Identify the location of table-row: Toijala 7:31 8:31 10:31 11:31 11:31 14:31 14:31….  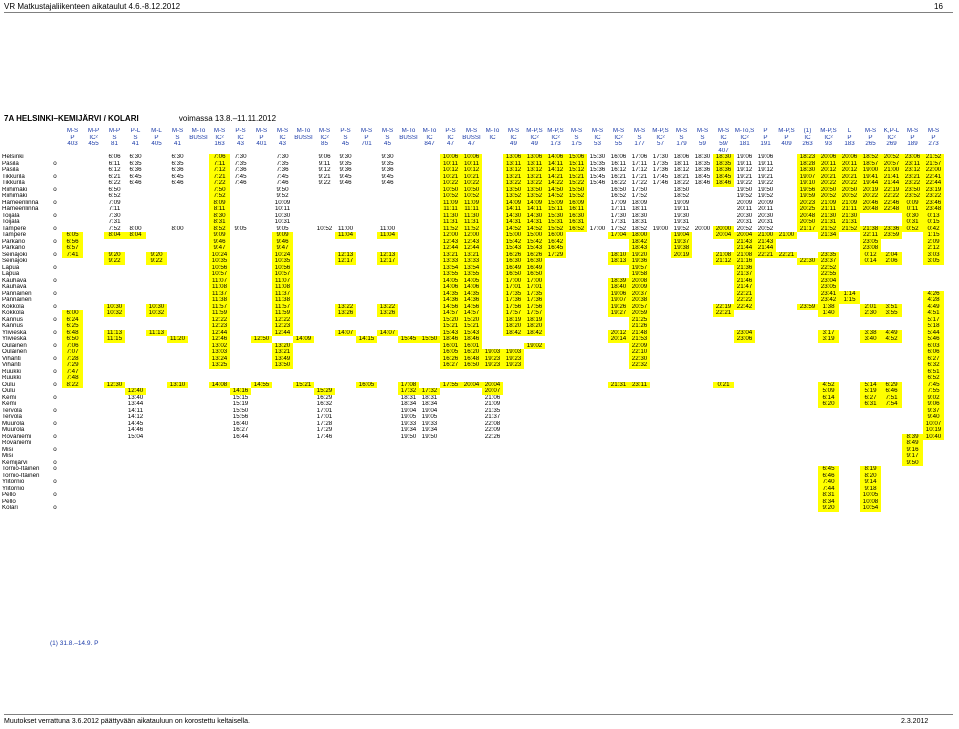
(473, 222).